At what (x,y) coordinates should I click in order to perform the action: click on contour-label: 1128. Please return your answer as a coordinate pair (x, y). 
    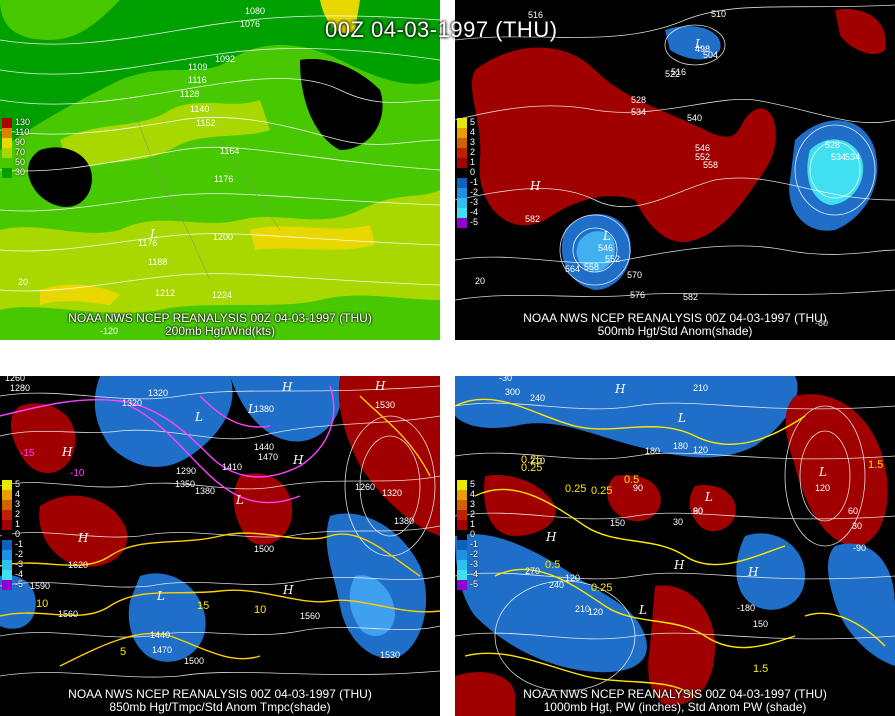
    Looking at the image, I should click on (189, 94).